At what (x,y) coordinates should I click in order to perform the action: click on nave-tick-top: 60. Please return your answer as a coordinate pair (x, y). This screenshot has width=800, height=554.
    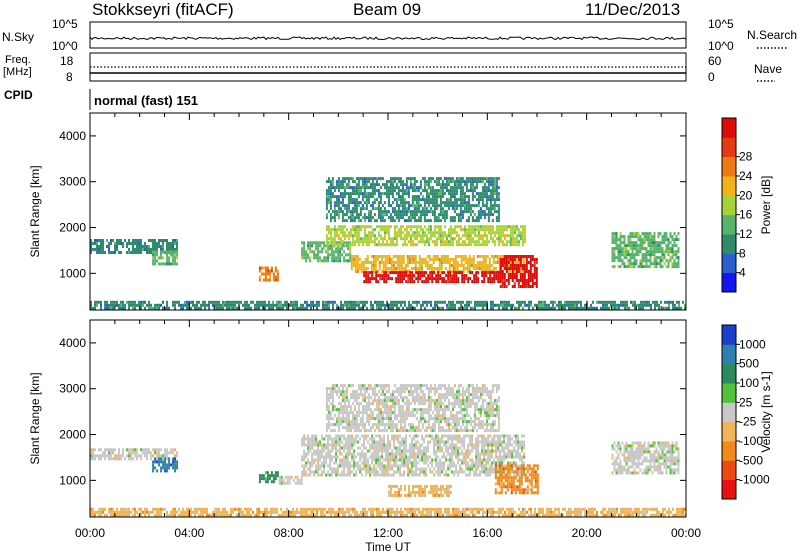
    Looking at the image, I should click on (715, 61).